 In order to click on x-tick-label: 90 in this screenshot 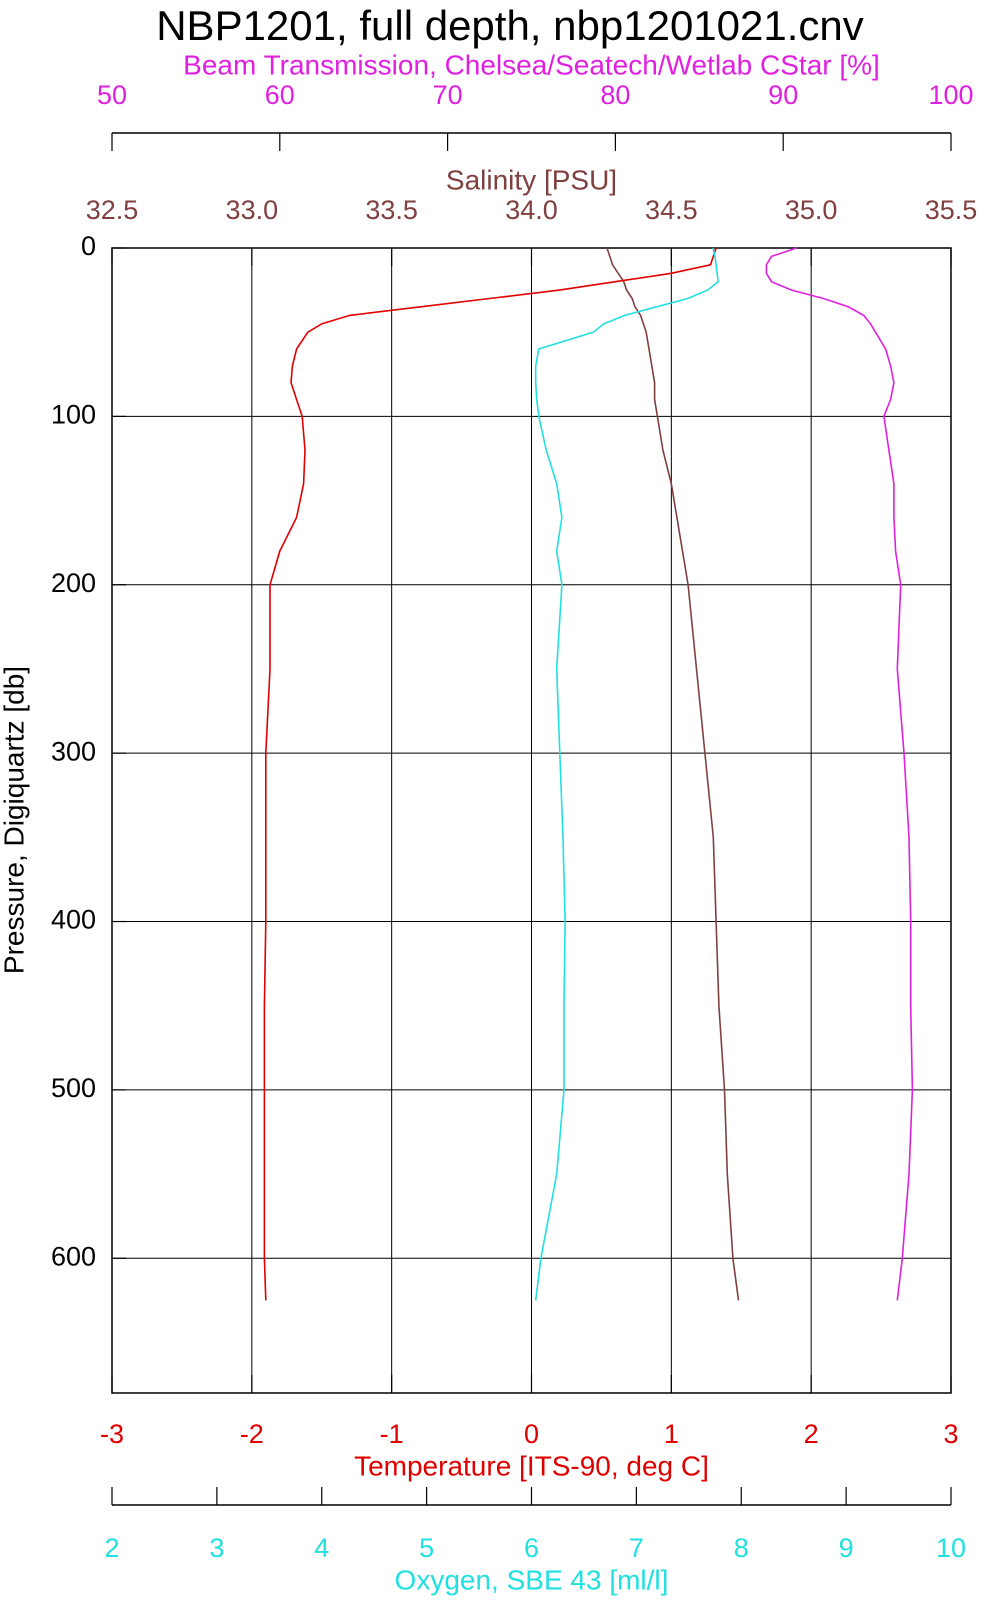, I will do `click(783, 95)`.